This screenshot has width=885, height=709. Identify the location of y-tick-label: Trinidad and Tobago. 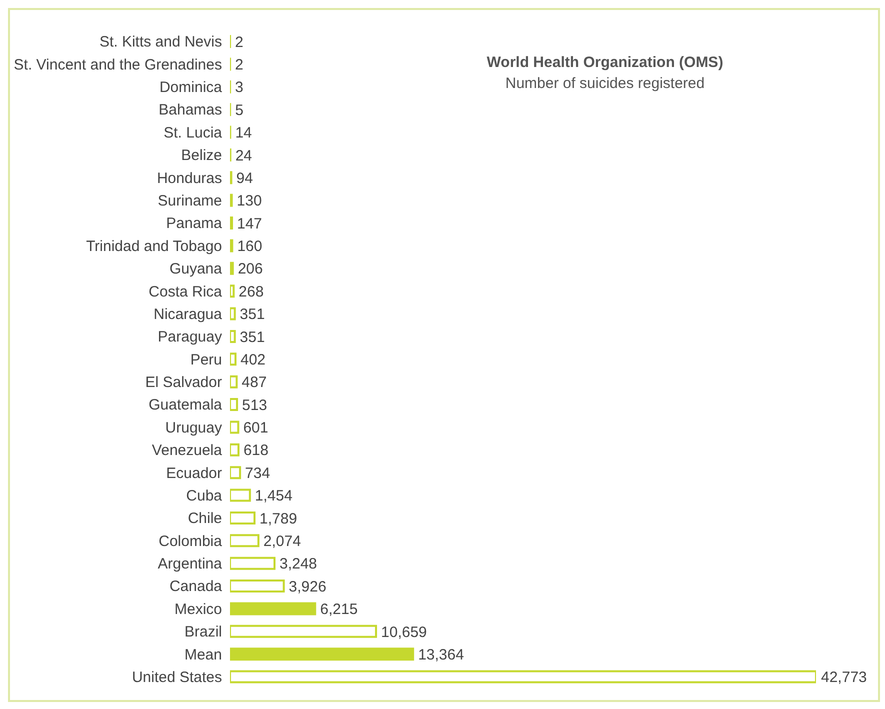
(154, 246).